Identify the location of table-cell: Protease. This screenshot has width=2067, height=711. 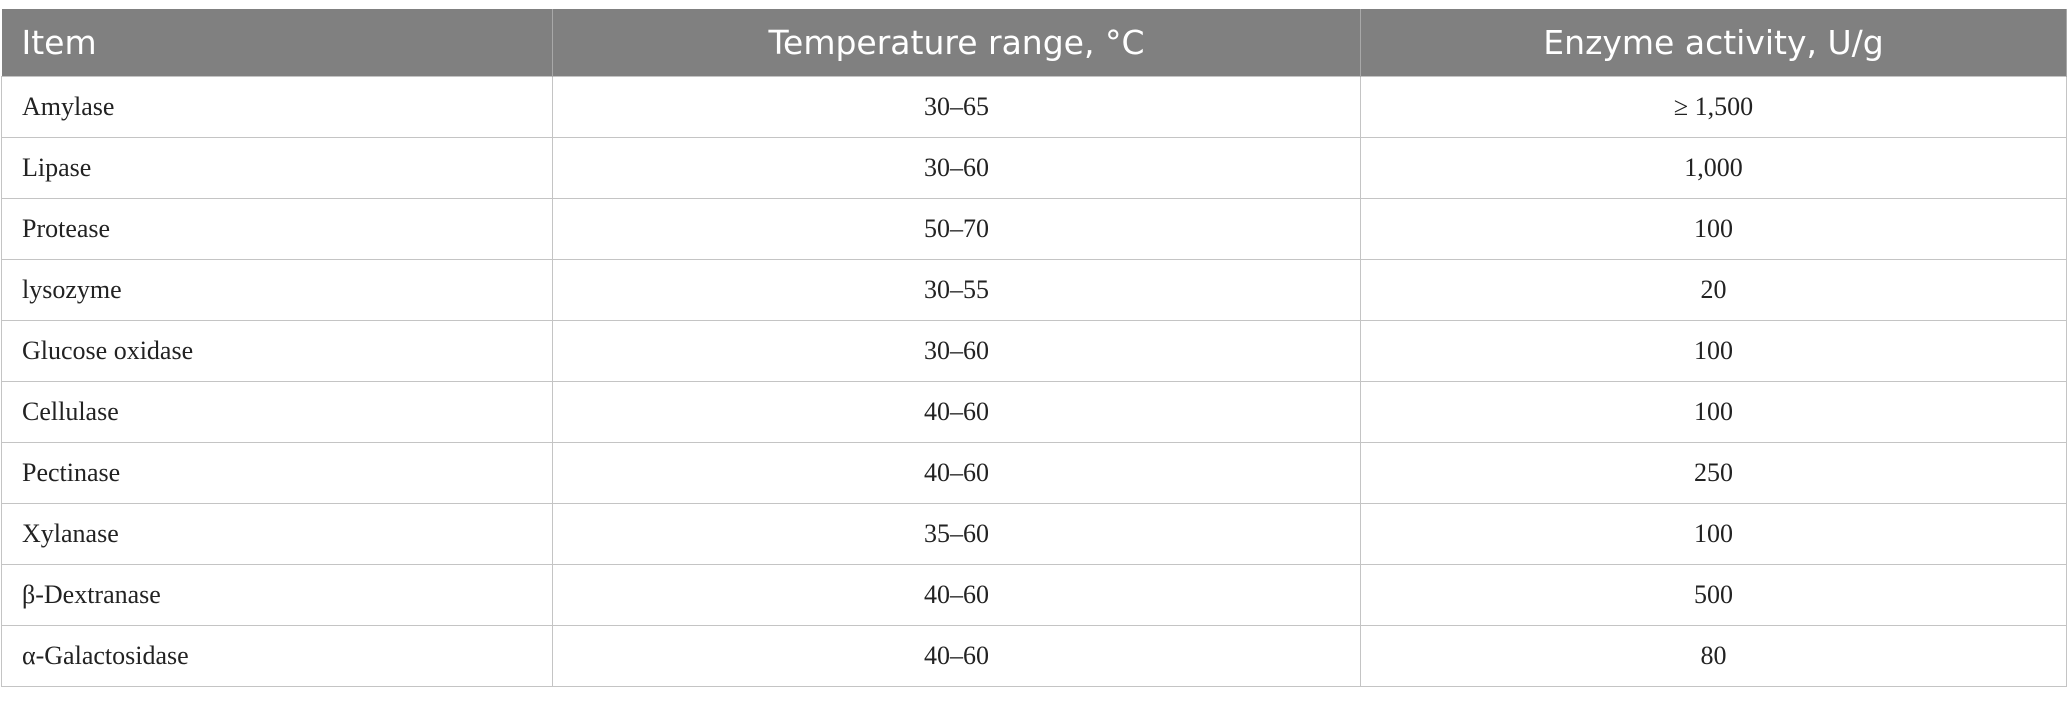
(277, 229).